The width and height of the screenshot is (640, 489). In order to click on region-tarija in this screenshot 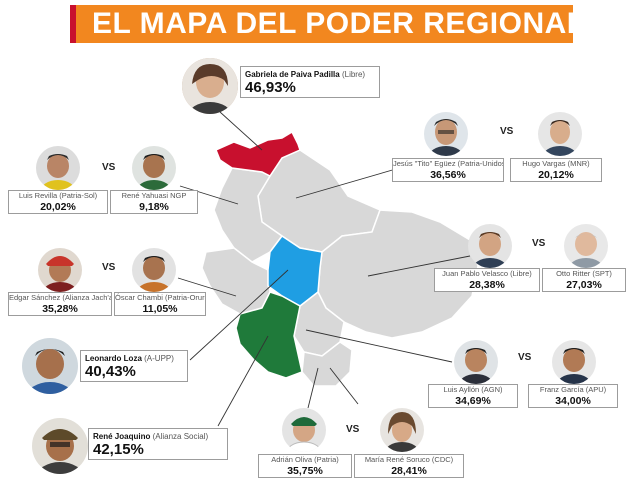, I will do `click(327, 364)`.